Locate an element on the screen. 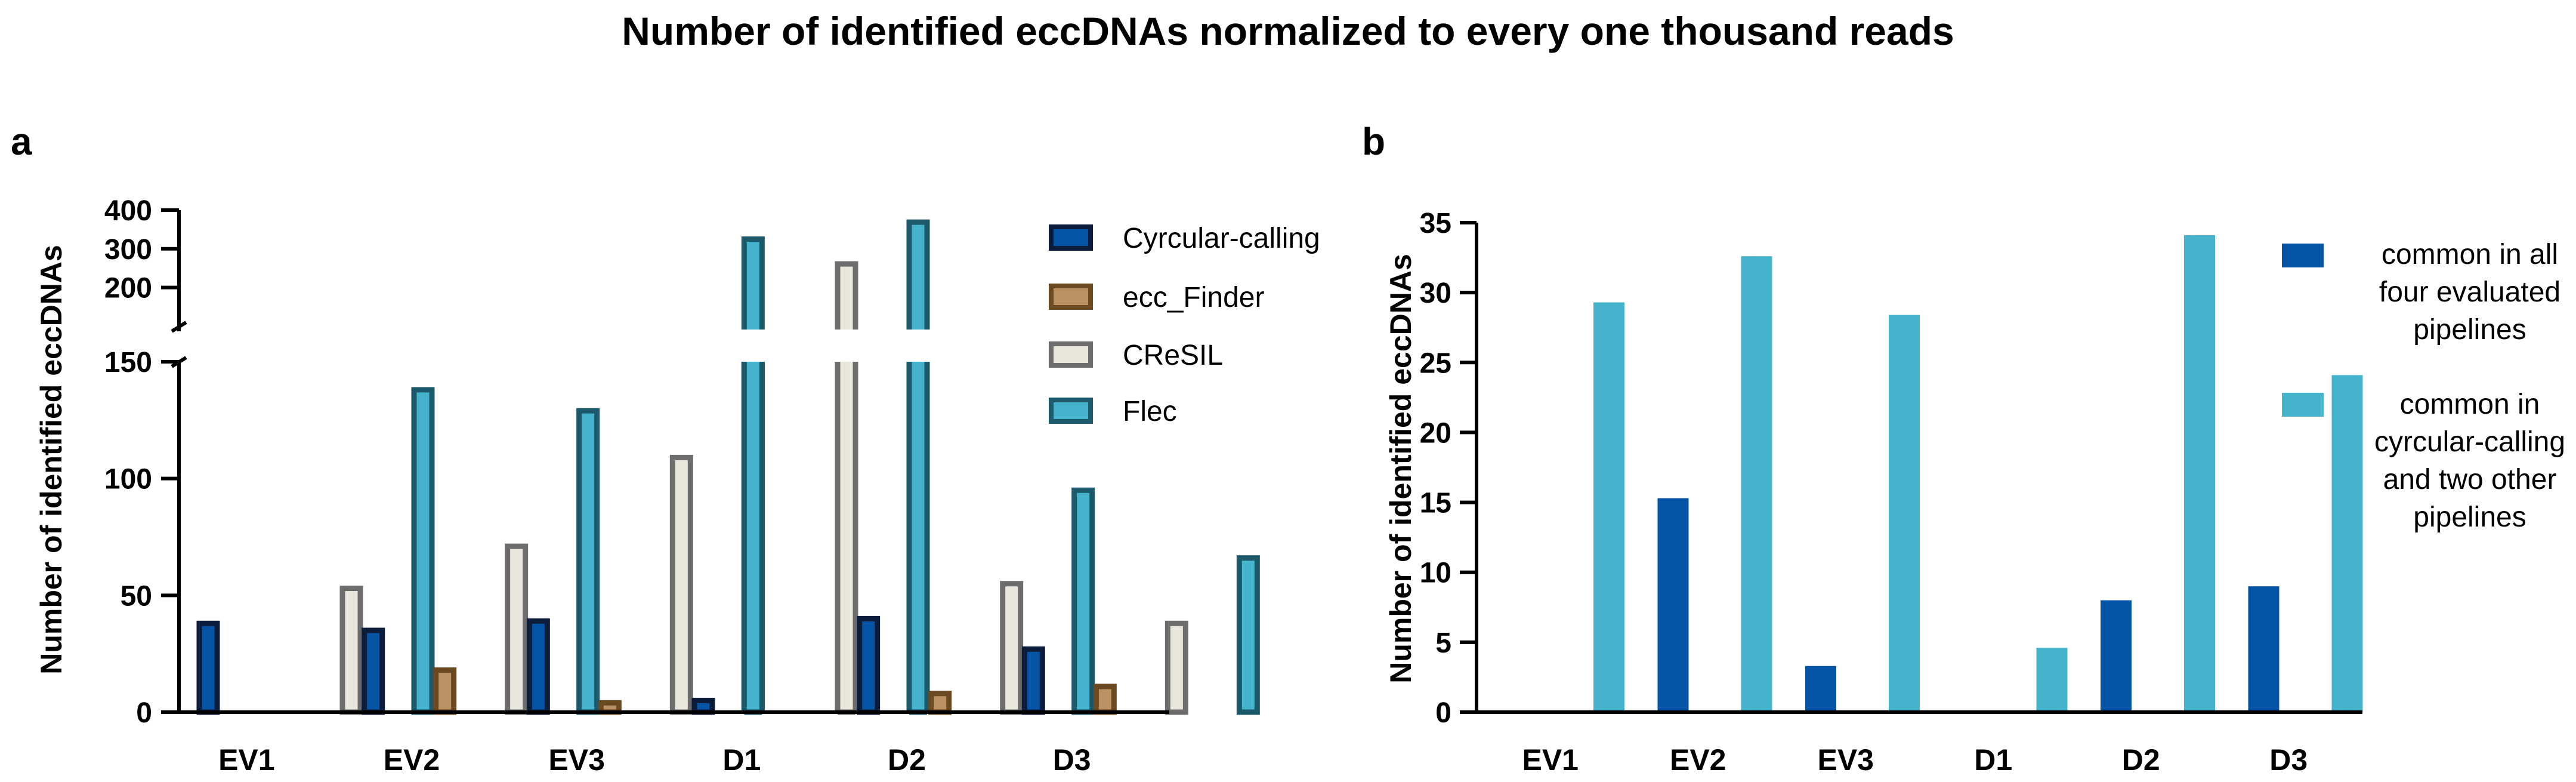 This screenshot has width=2576, height=782. y-tick-a-100: 100 is located at coordinates (128, 479).